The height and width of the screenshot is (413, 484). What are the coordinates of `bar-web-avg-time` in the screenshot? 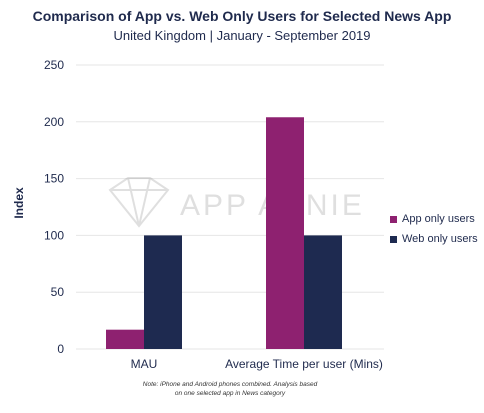 It's located at (323, 292).